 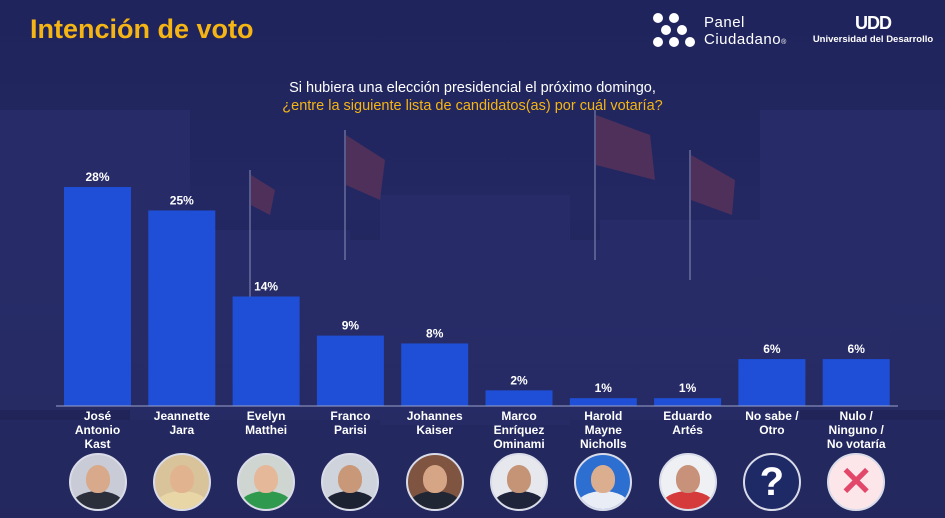 I want to click on category-label-line: Nicholls, so click(x=603, y=444).